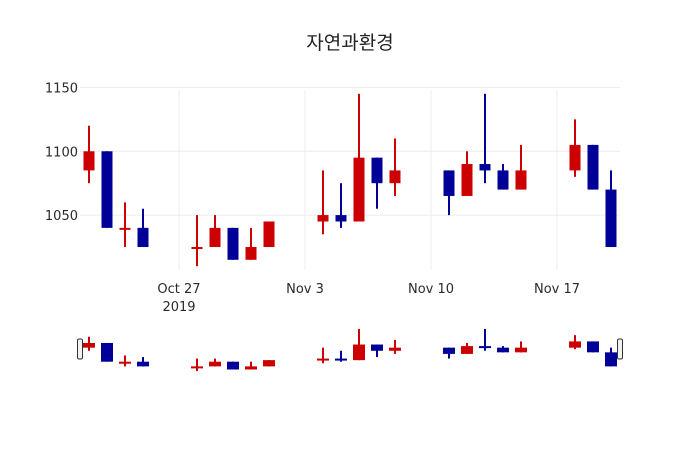 The image size is (700, 454). Describe the element at coordinates (350, 43) in the screenshot. I see `chart-title: 자연과환경` at that location.